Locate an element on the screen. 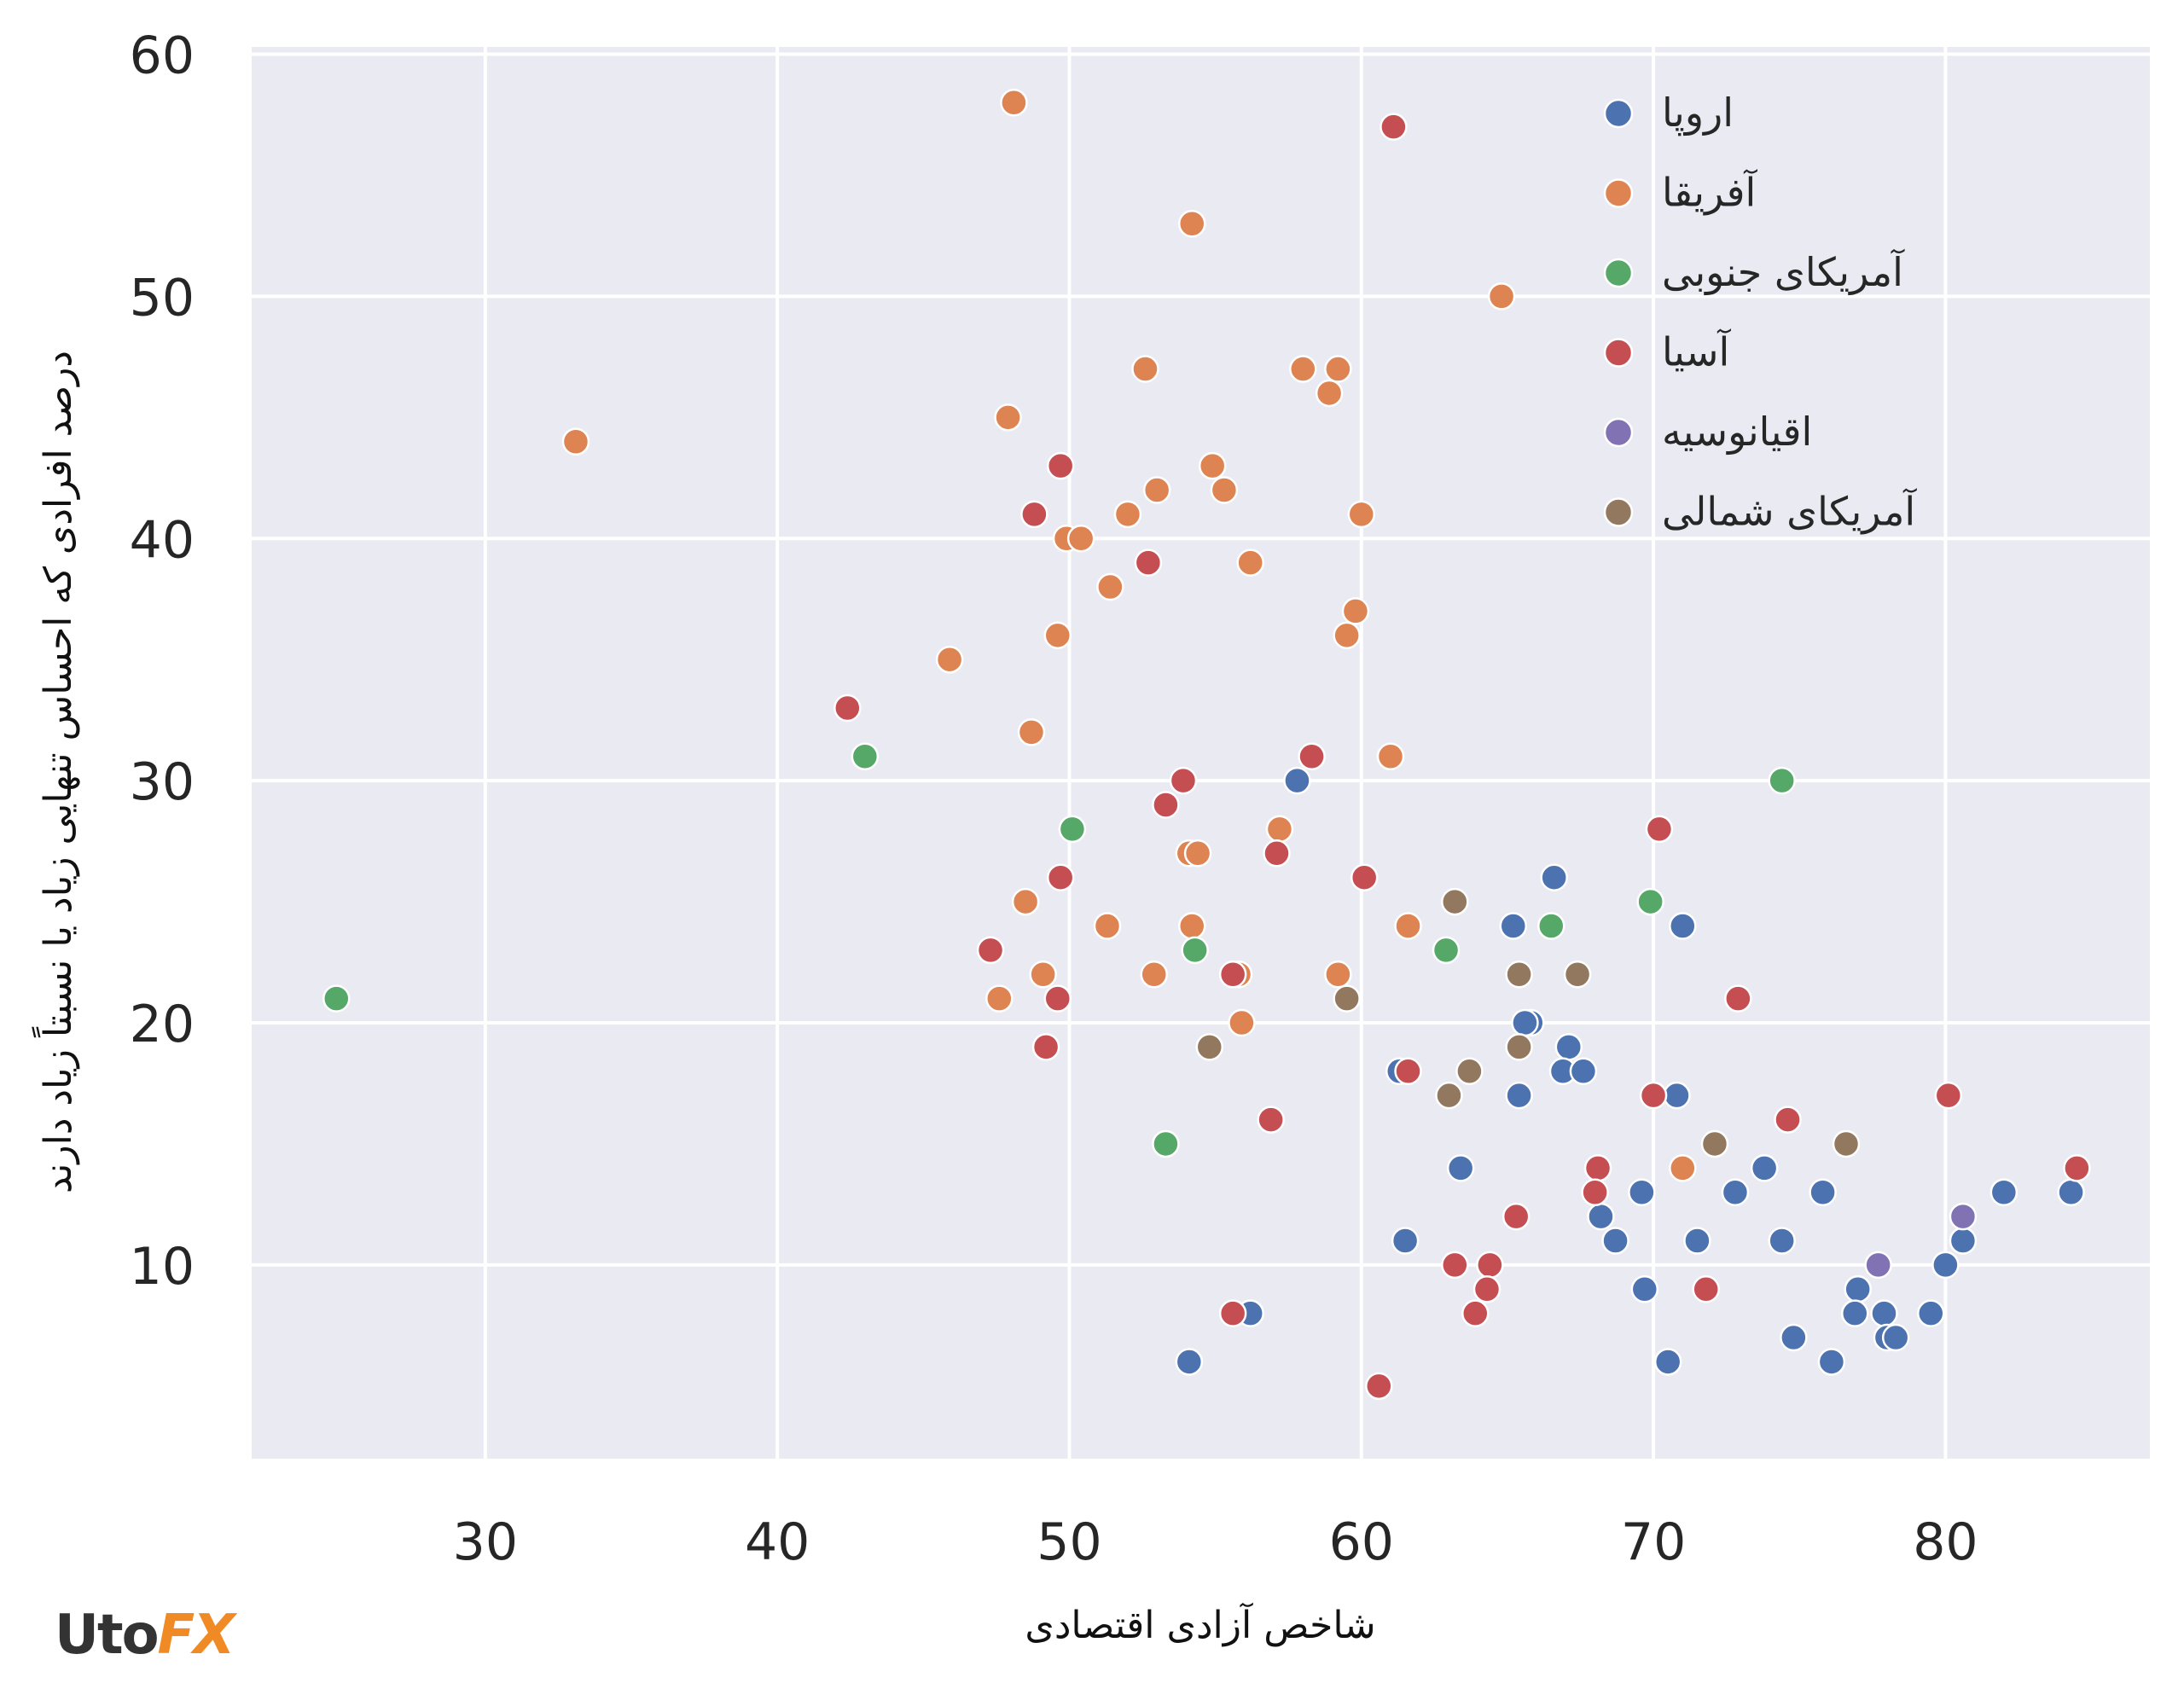 The image size is (2184, 1689). legend-label: آسیا is located at coordinates (1697, 352).